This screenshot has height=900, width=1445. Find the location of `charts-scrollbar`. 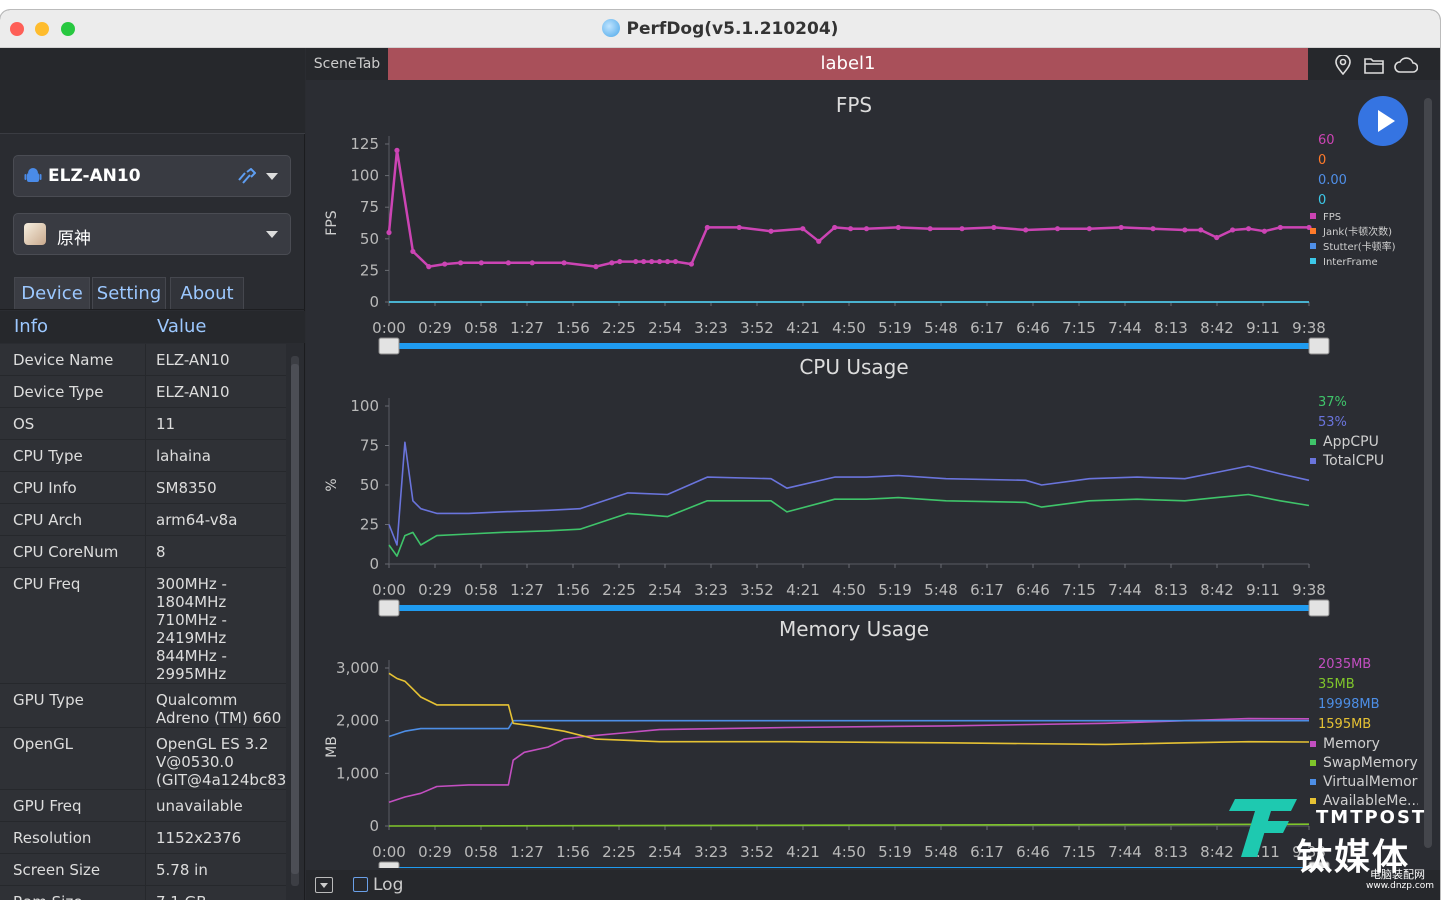

charts-scrollbar is located at coordinates (1428, 473).